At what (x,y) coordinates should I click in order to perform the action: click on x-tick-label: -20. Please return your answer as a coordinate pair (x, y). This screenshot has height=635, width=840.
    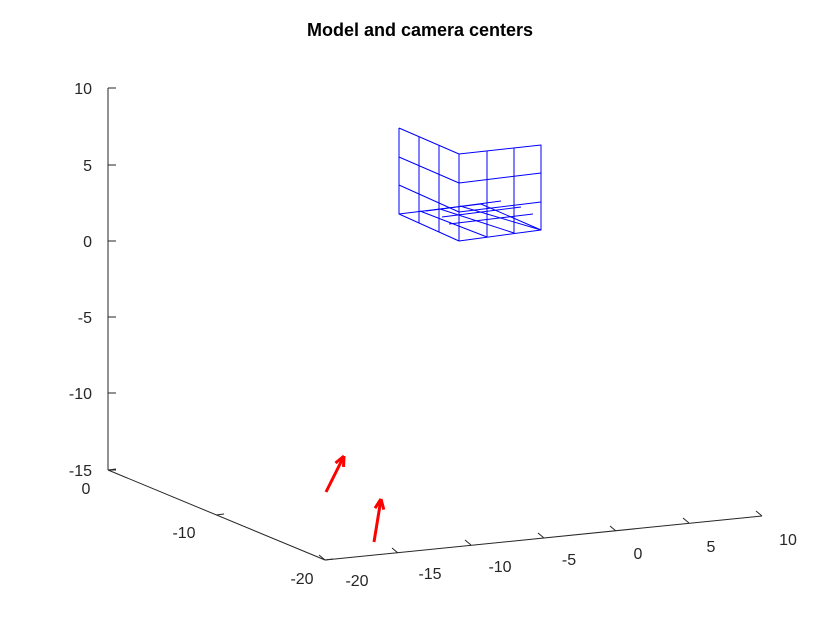
    Looking at the image, I should click on (356, 581).